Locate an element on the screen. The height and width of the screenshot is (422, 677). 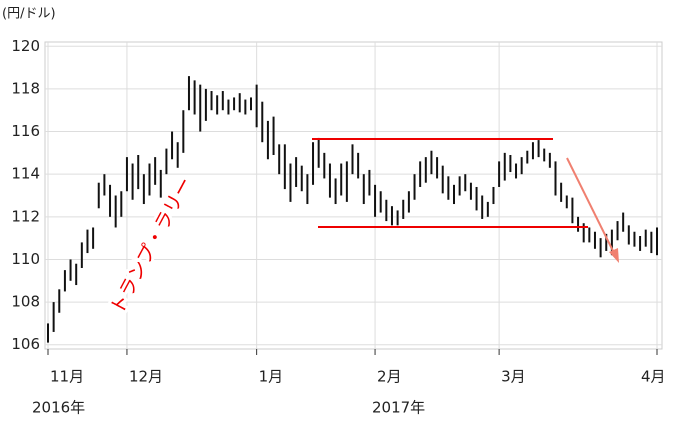
arrow-head is located at coordinates (614, 255).